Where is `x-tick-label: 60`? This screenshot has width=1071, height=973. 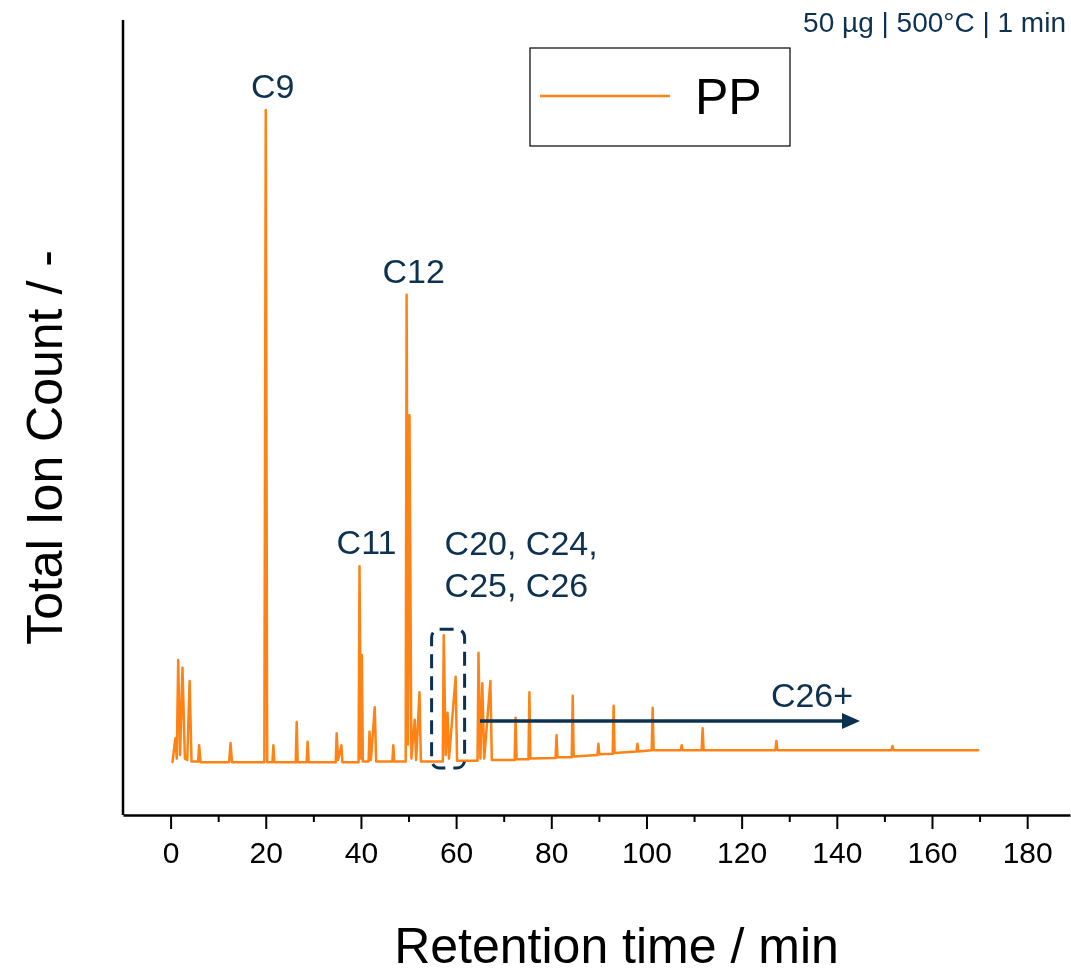
x-tick-label: 60 is located at coordinates (456, 852).